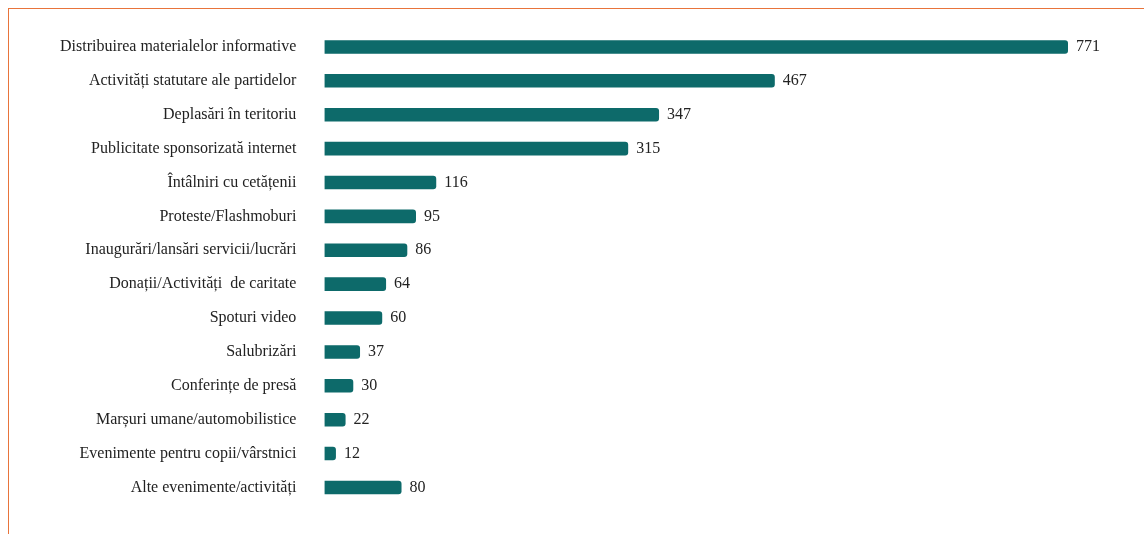 This screenshot has width=1144, height=534. Describe the element at coordinates (234, 385) in the screenshot. I see `y-tick-label: Conferințe de presă` at that location.